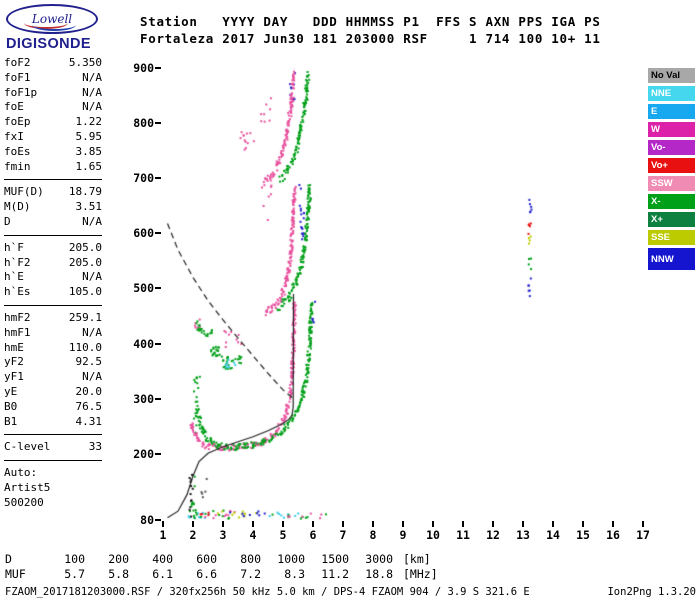 Image resolution: width=700 pixels, height=600 pixels. What do you see at coordinates (14, 347) in the screenshot?
I see `param-label: hmE` at bounding box center [14, 347].